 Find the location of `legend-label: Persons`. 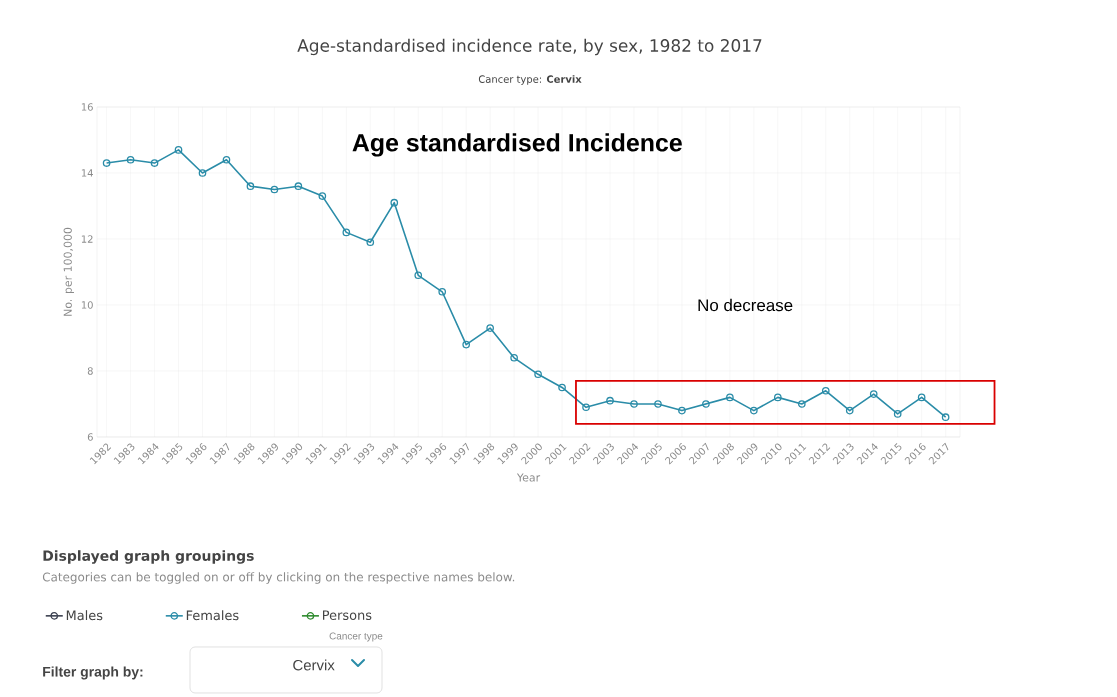

legend-label: Persons is located at coordinates (347, 615).